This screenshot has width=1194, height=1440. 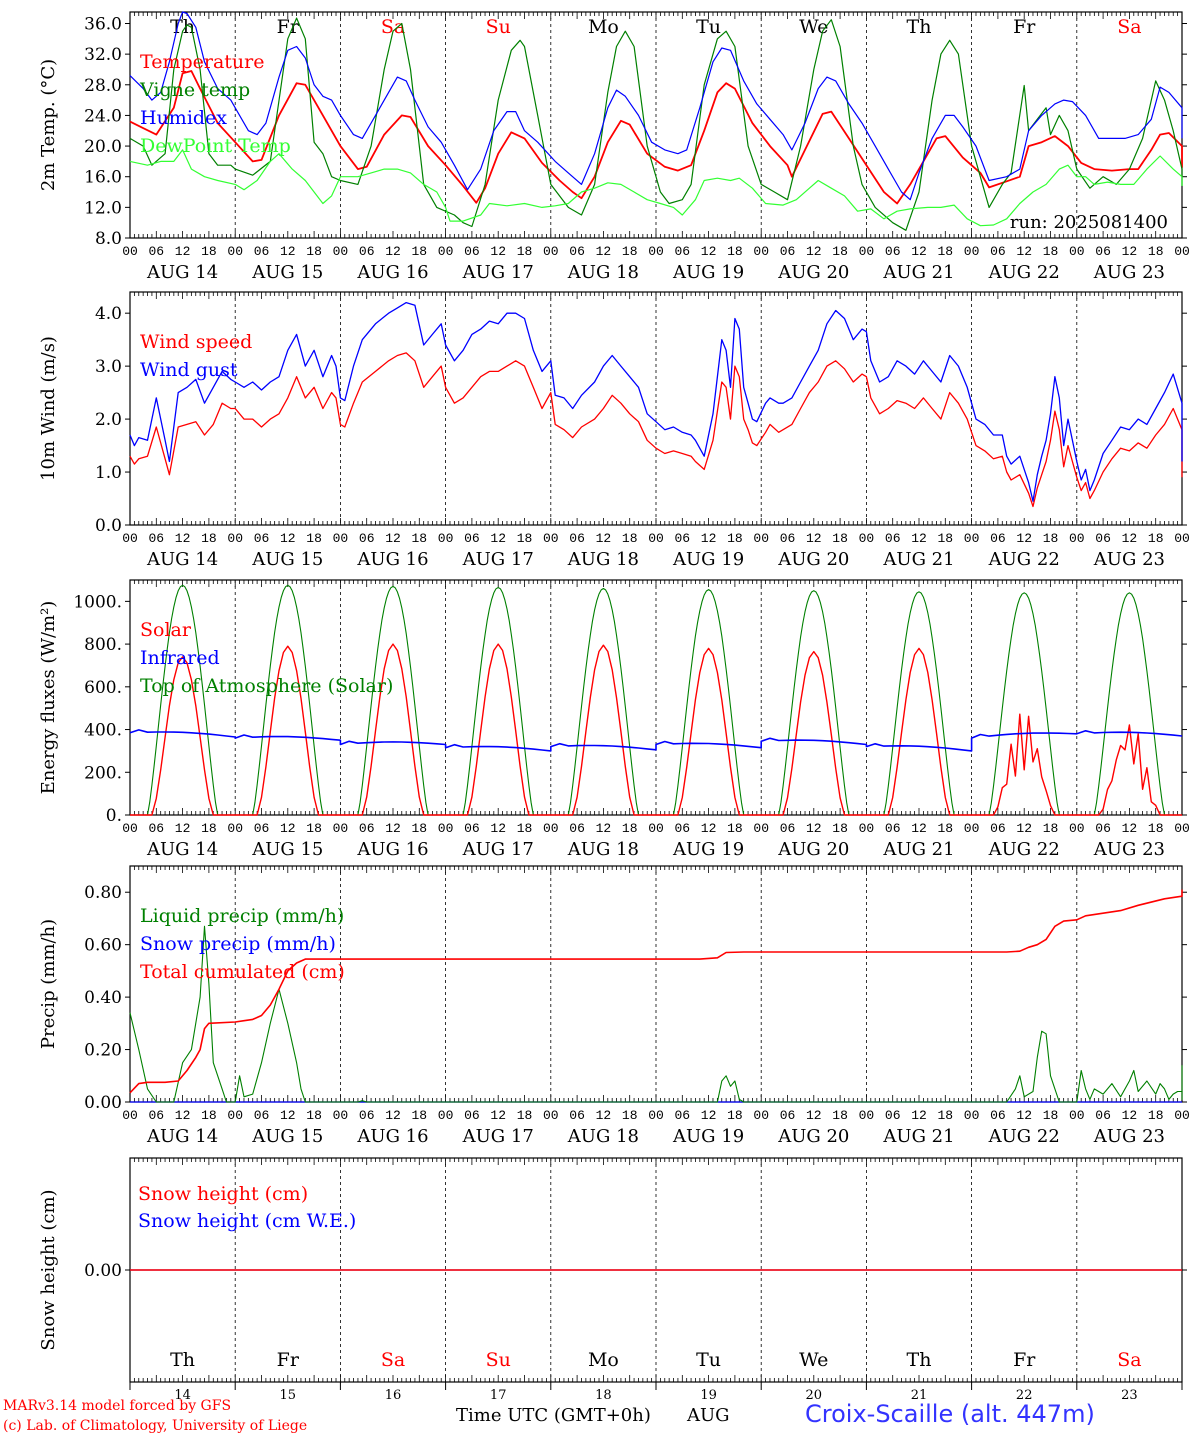 What do you see at coordinates (708, 1360) in the screenshot?
I see `weekday-label: Tu` at bounding box center [708, 1360].